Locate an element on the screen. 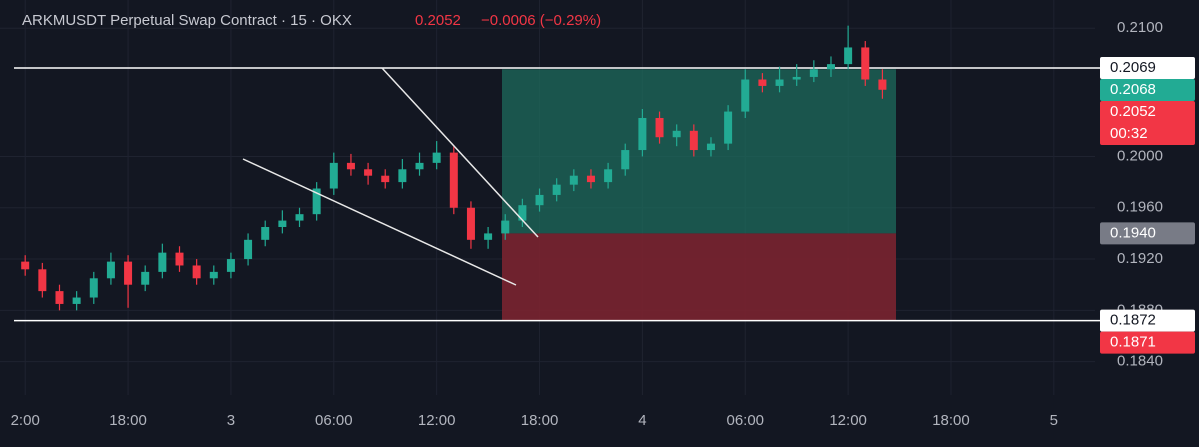 This screenshot has height=447, width=1199. price-label: 0.2068 is located at coordinates (1133, 89).